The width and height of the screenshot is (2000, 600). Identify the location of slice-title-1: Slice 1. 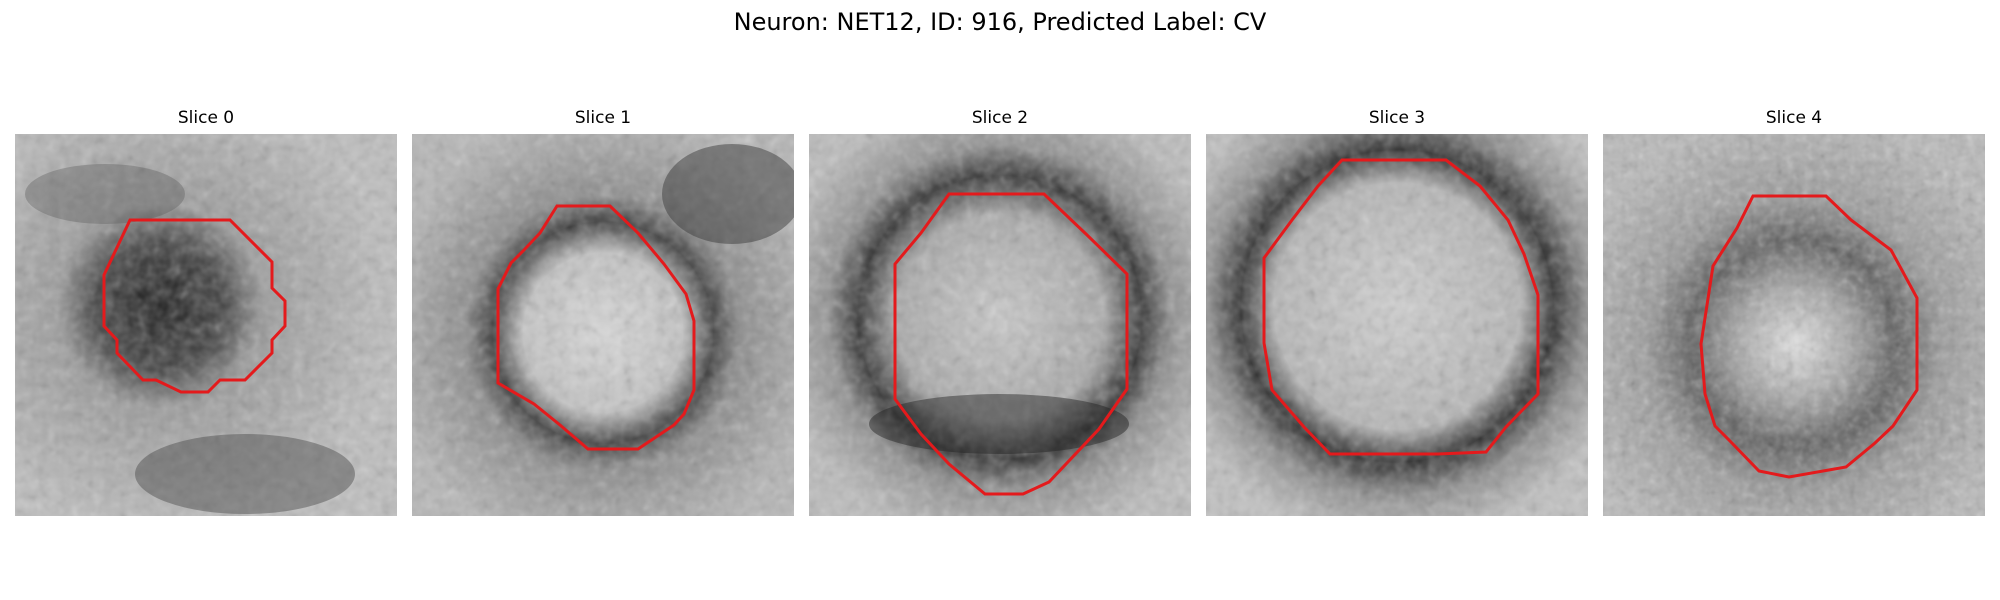
(603, 118).